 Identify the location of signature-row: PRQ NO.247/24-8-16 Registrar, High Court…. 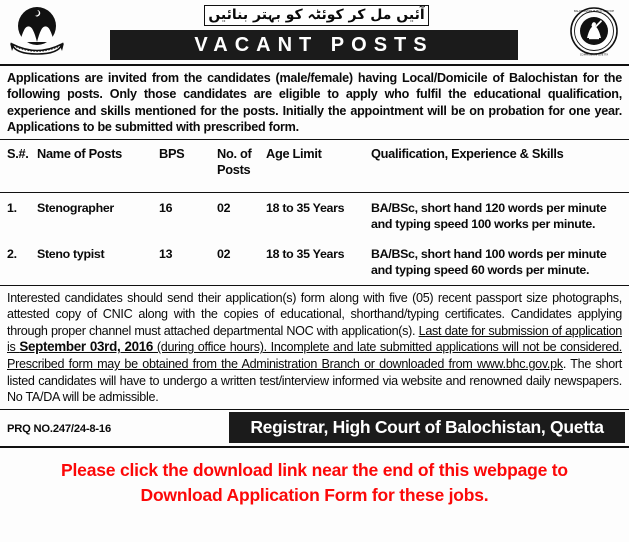
(314, 429).